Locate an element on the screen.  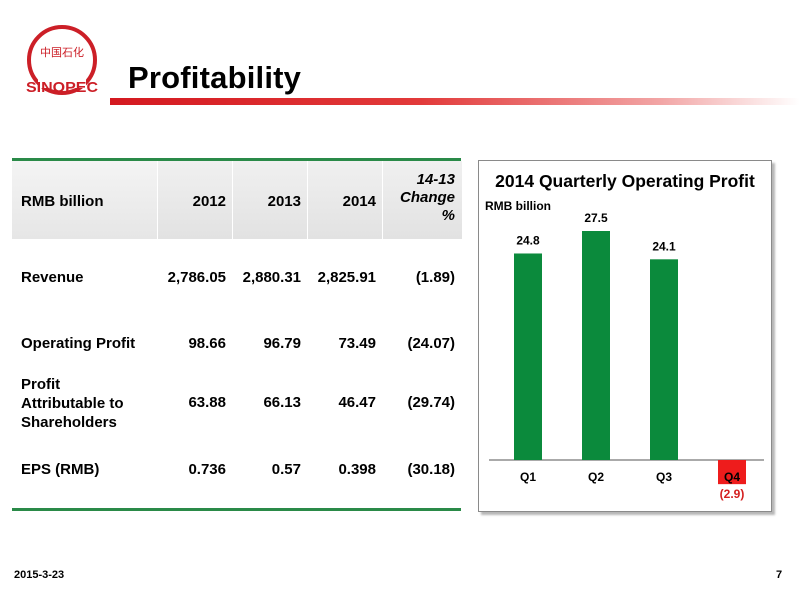
row-eps-label: EPS (RMB) is located at coordinates (60, 469).